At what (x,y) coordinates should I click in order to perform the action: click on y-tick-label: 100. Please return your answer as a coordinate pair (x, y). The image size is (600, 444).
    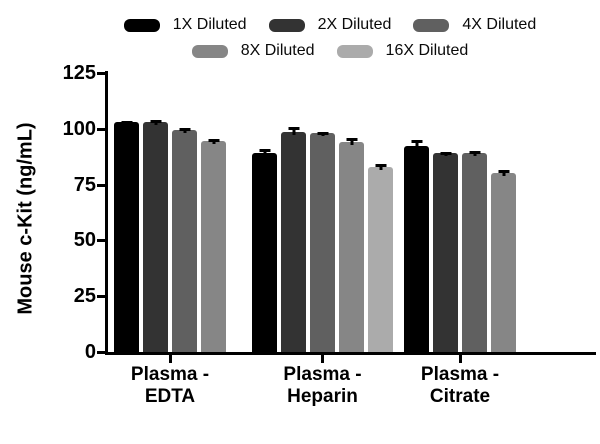
    Looking at the image, I should click on (79, 128).